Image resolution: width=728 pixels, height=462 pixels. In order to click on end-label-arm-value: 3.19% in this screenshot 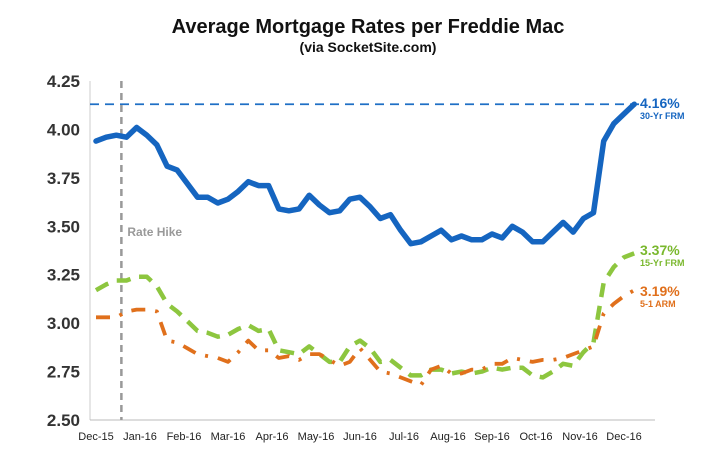, I will do `click(660, 291)`.